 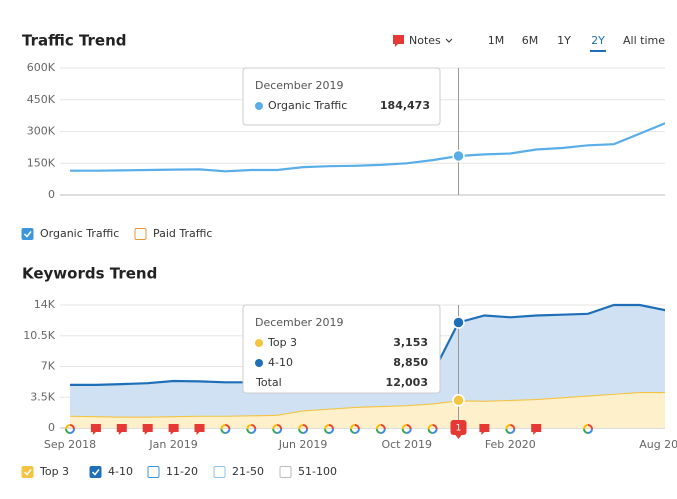 I want to click on tooltip-value: 184,473, so click(x=405, y=105).